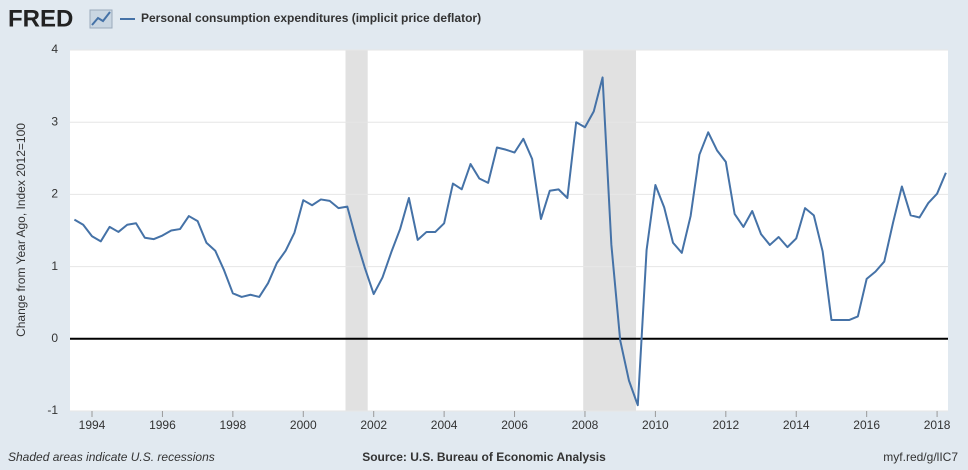  Describe the element at coordinates (585, 425) in the screenshot. I see `x-tick-label: 2008` at that location.